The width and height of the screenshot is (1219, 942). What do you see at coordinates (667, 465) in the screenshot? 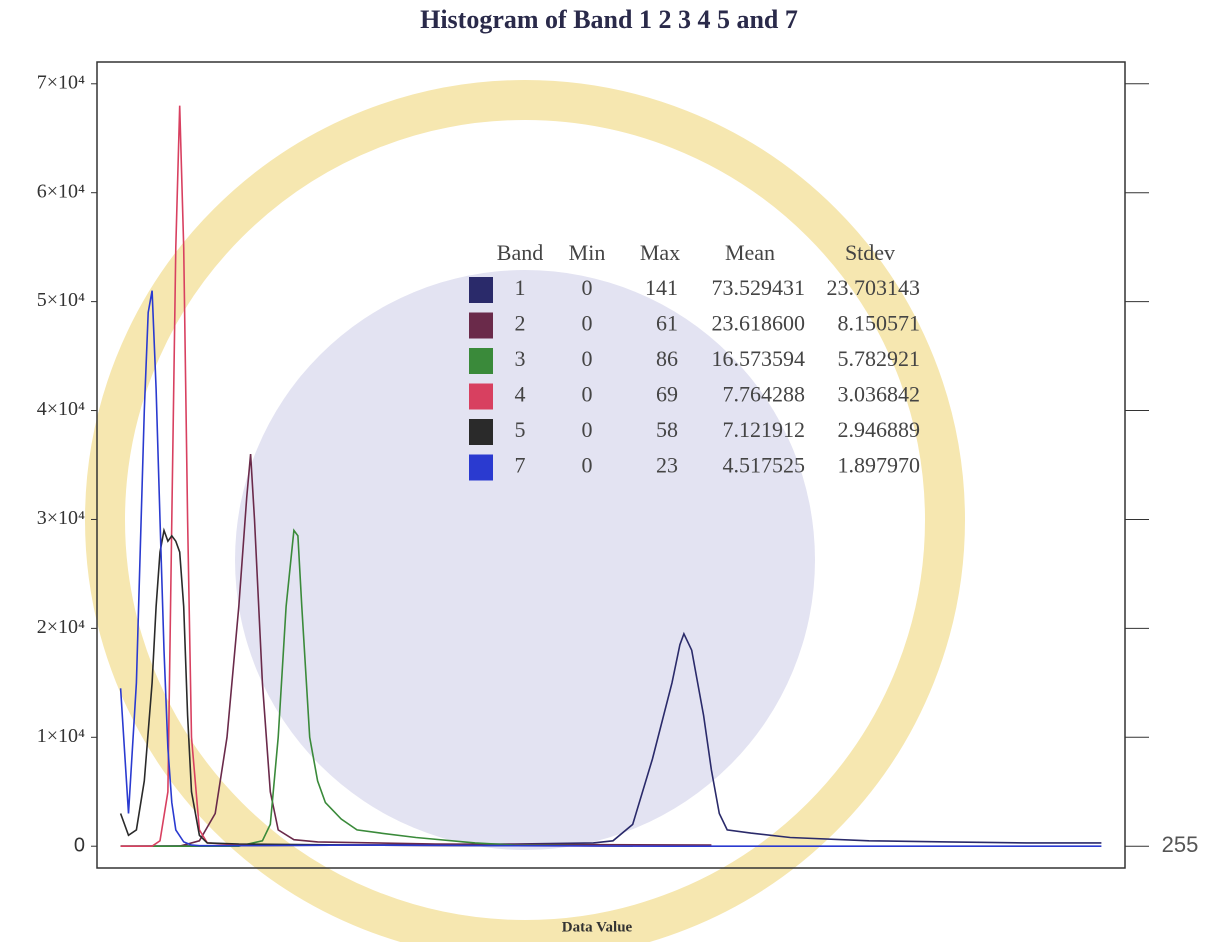
I see `table-cell: 23` at bounding box center [667, 465].